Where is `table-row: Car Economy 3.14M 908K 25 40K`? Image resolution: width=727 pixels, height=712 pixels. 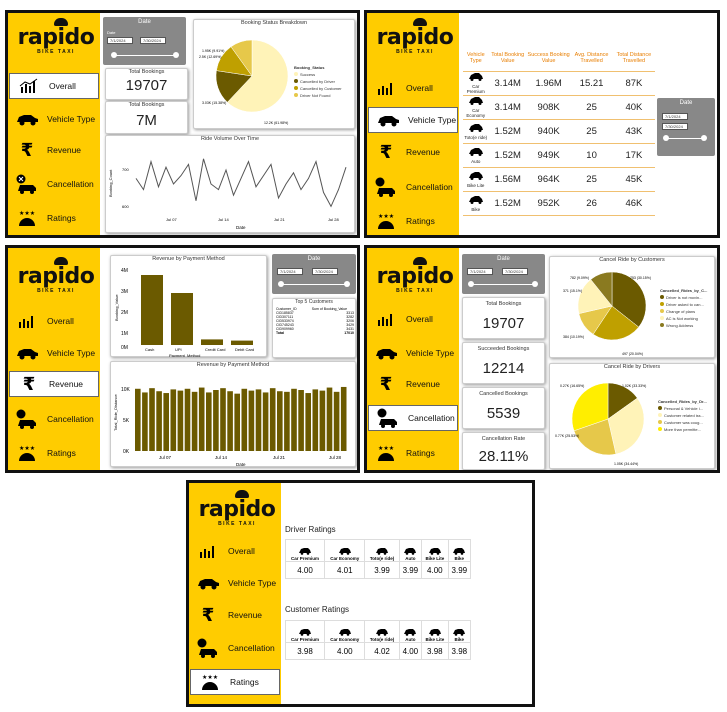 table-row: Car Economy 3.14M 908K 25 40K is located at coordinates (559, 107).